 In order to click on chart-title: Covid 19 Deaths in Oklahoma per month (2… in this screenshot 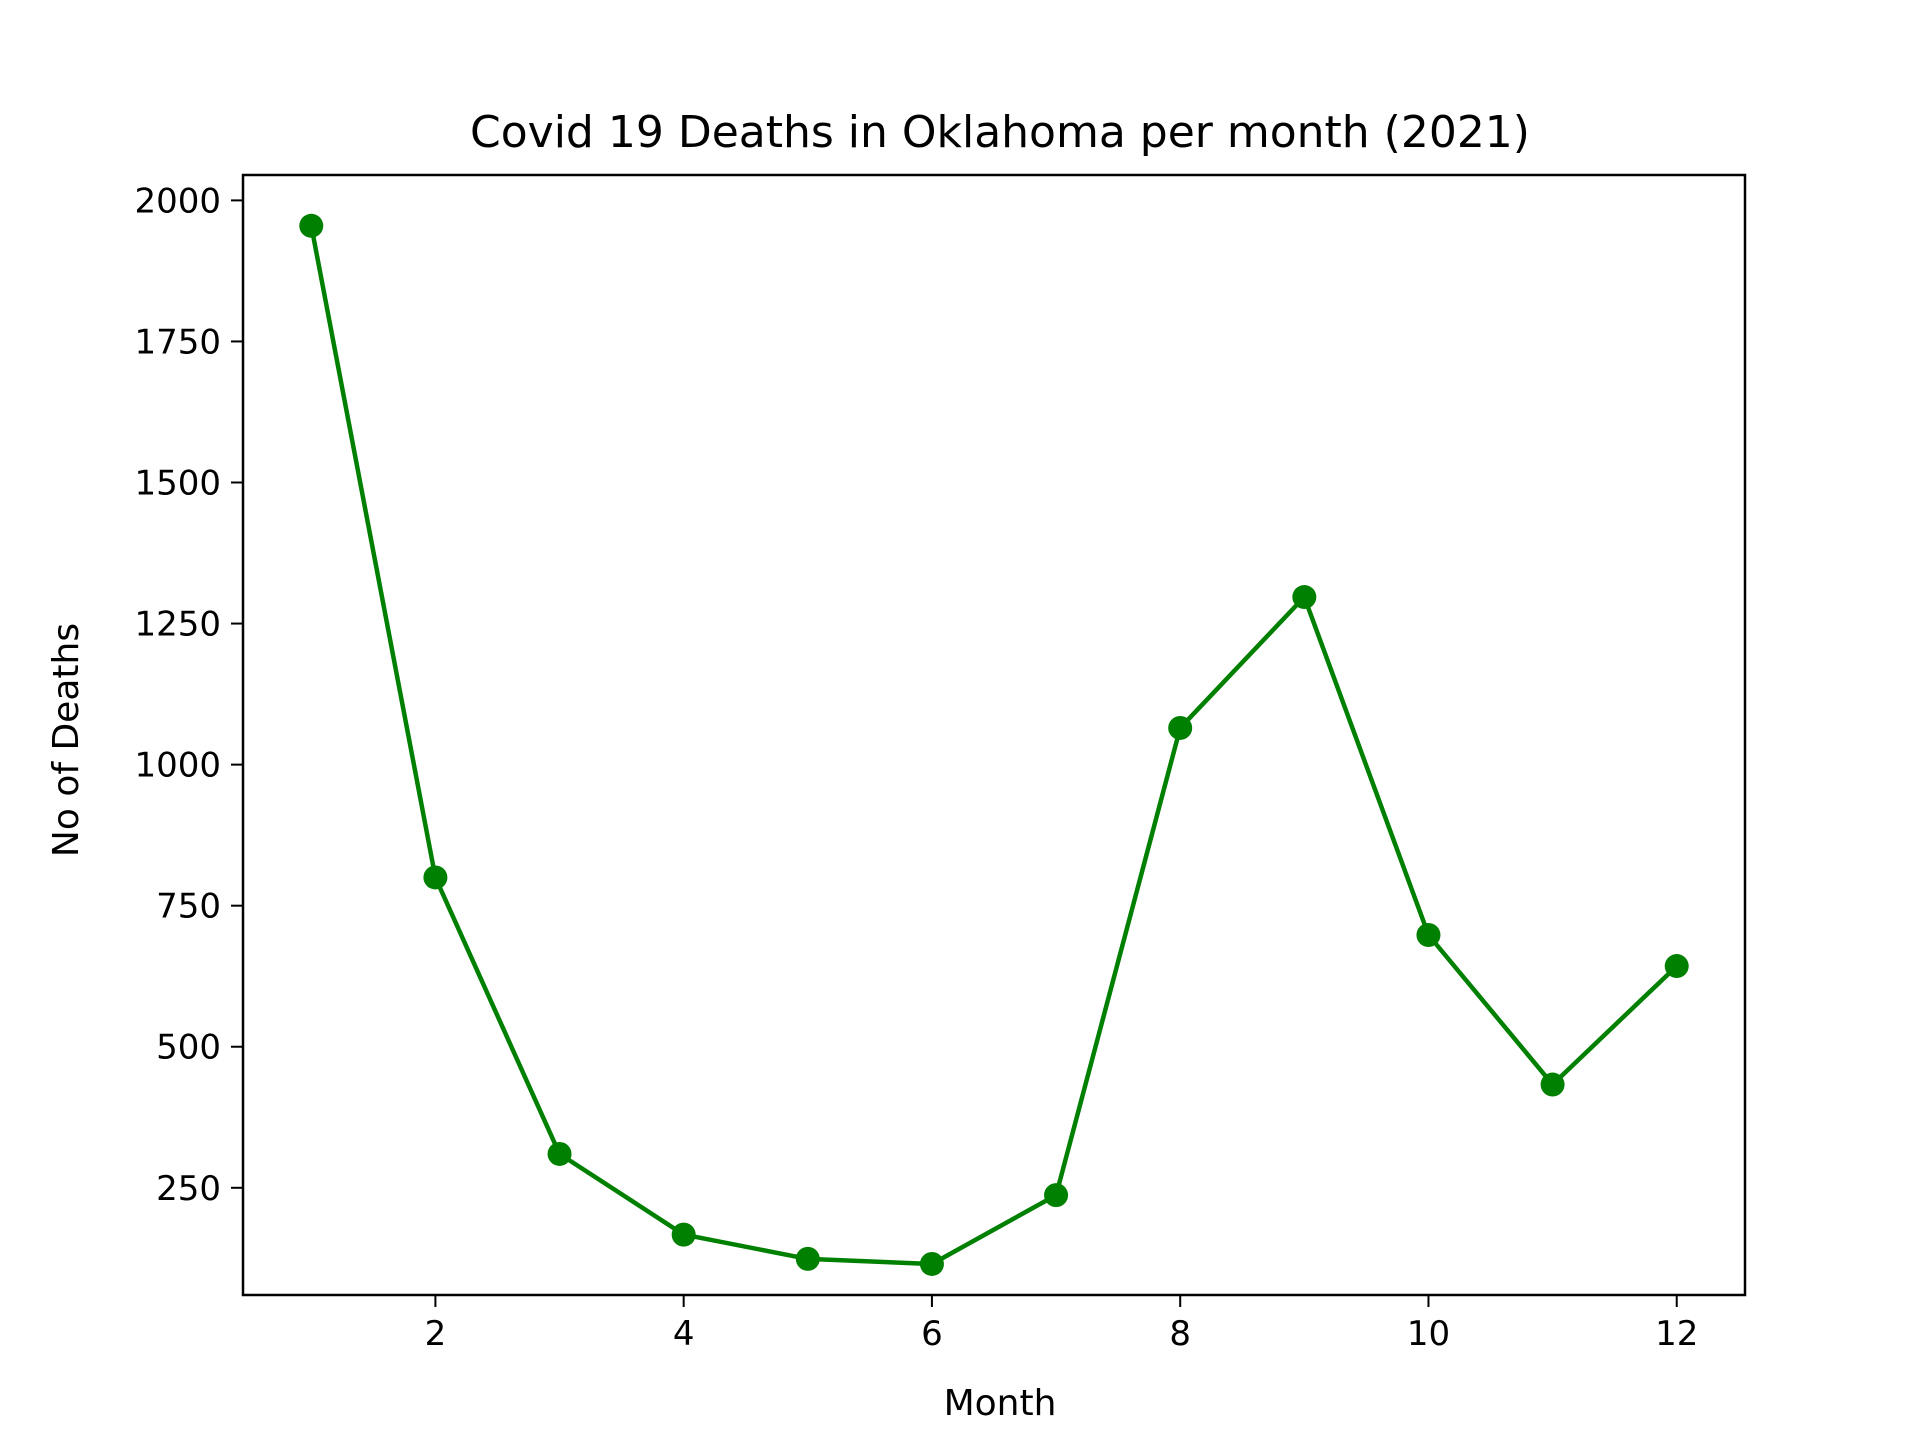, I will do `click(1000, 132)`.